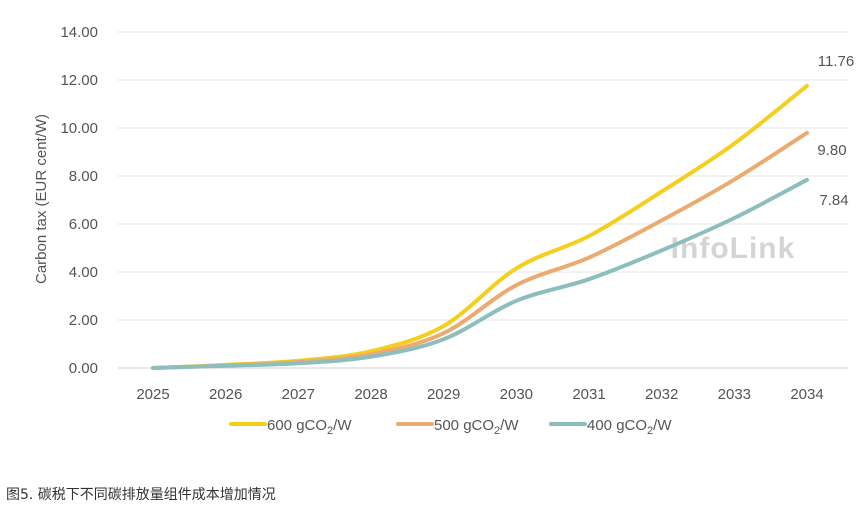 The height and width of the screenshot is (514, 865). What do you see at coordinates (835, 131) in the screenshot?
I see `data-labels: 11.76 9.80 7.84` at bounding box center [835, 131].